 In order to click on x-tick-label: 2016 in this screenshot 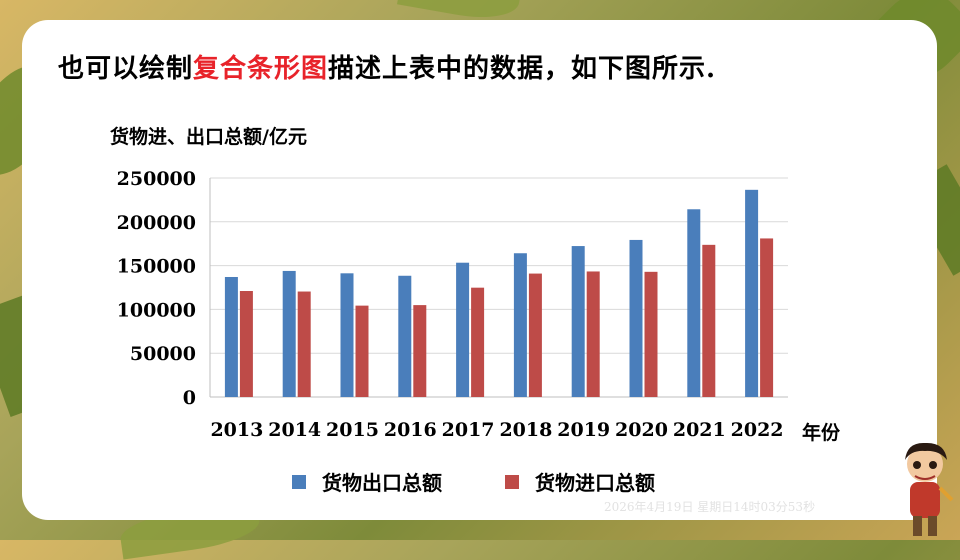, I will do `click(410, 430)`.